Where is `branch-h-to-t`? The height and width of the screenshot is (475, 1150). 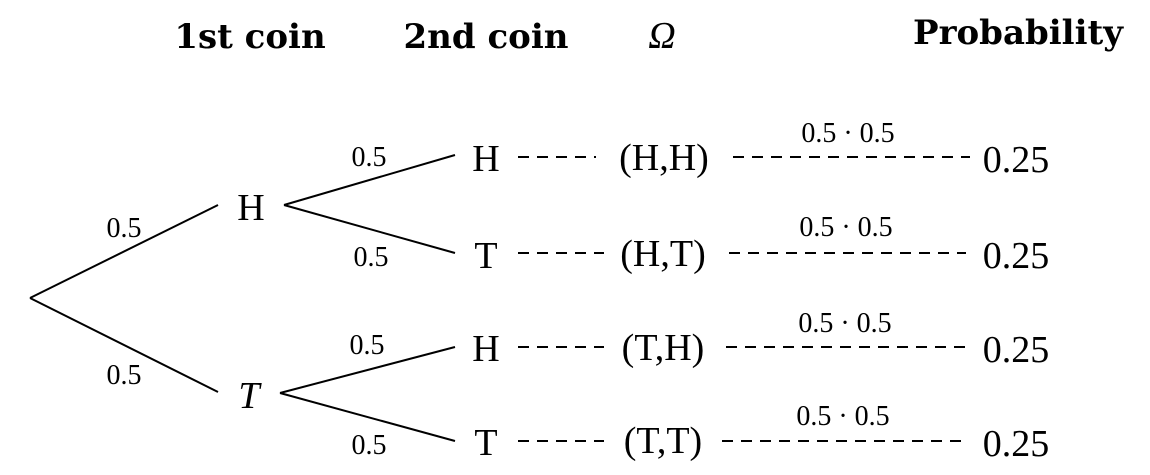
branch-h-to-t is located at coordinates (369, 229).